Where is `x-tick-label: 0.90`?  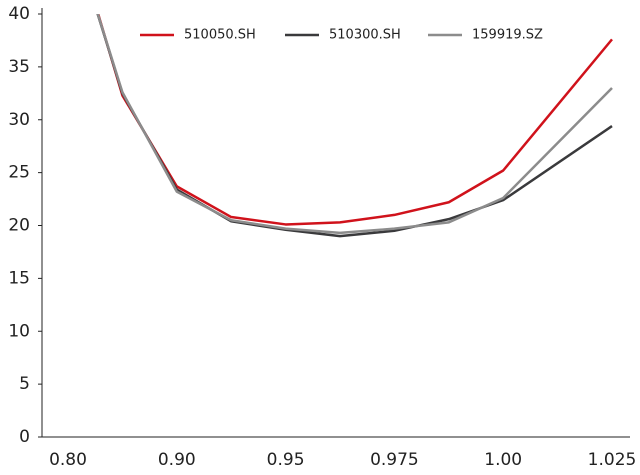
x-tick-label: 0.90 is located at coordinates (177, 460).